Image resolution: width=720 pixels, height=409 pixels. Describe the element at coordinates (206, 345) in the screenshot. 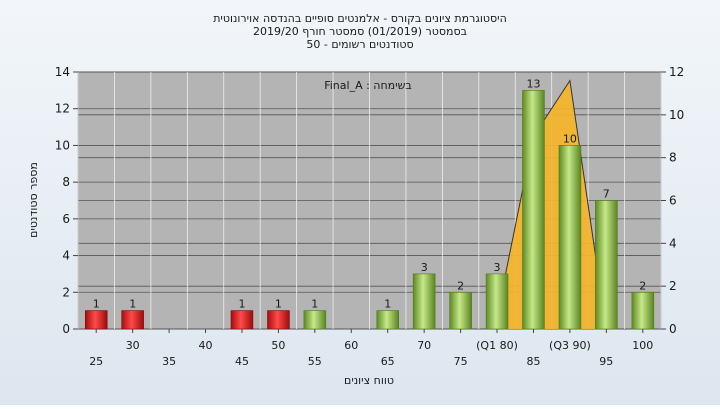

I see `x-tick-label: 40` at that location.